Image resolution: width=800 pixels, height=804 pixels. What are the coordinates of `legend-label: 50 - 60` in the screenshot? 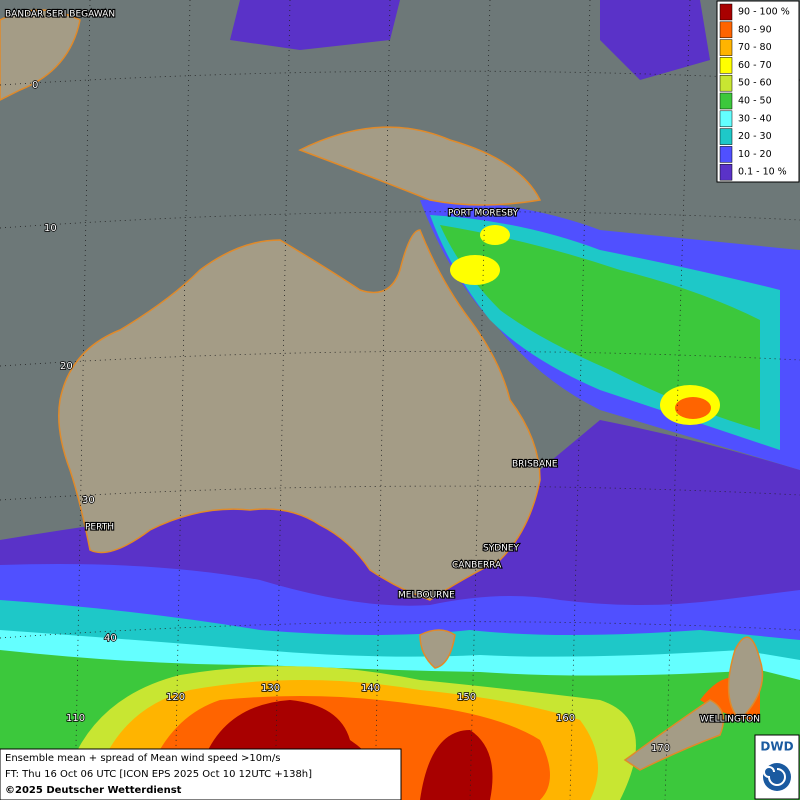 It's located at (755, 83).